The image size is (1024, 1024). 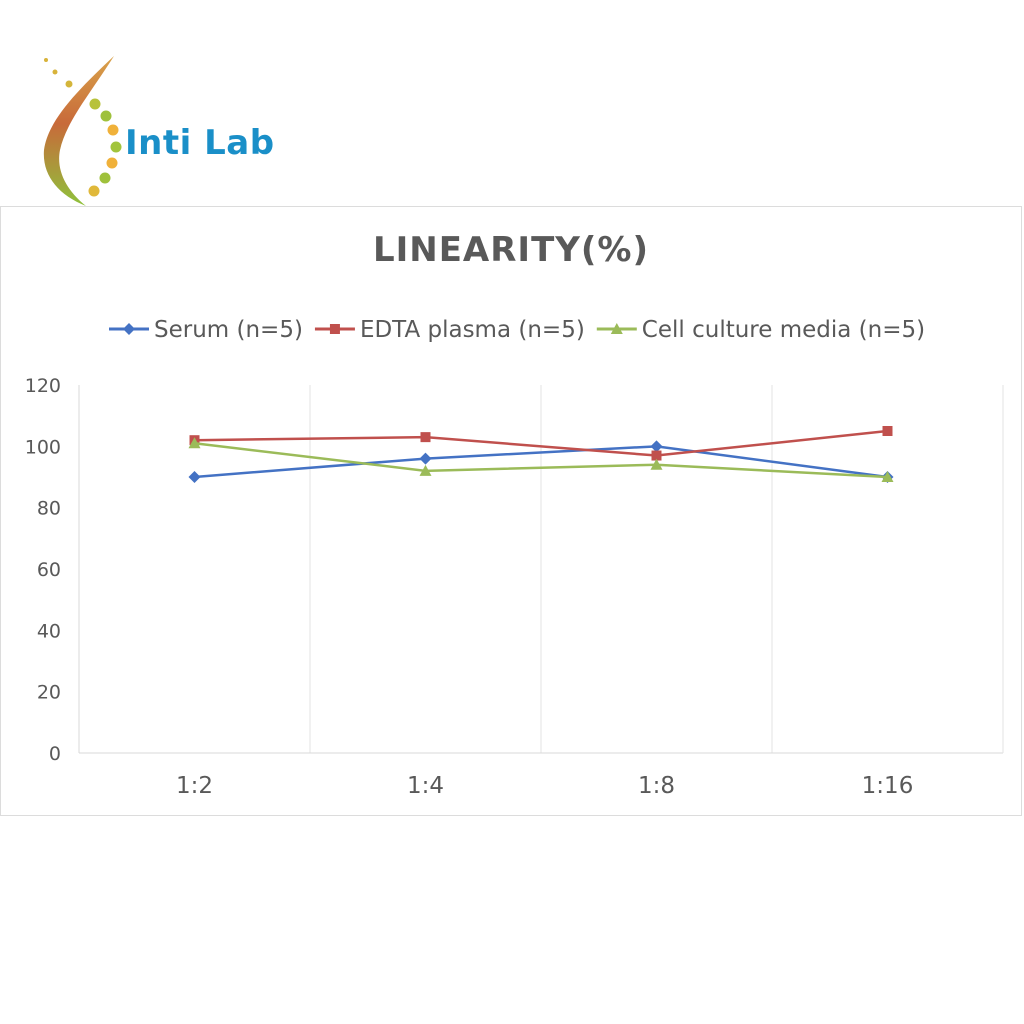 I want to click on logo-text: Inti Lab, so click(x=200, y=143).